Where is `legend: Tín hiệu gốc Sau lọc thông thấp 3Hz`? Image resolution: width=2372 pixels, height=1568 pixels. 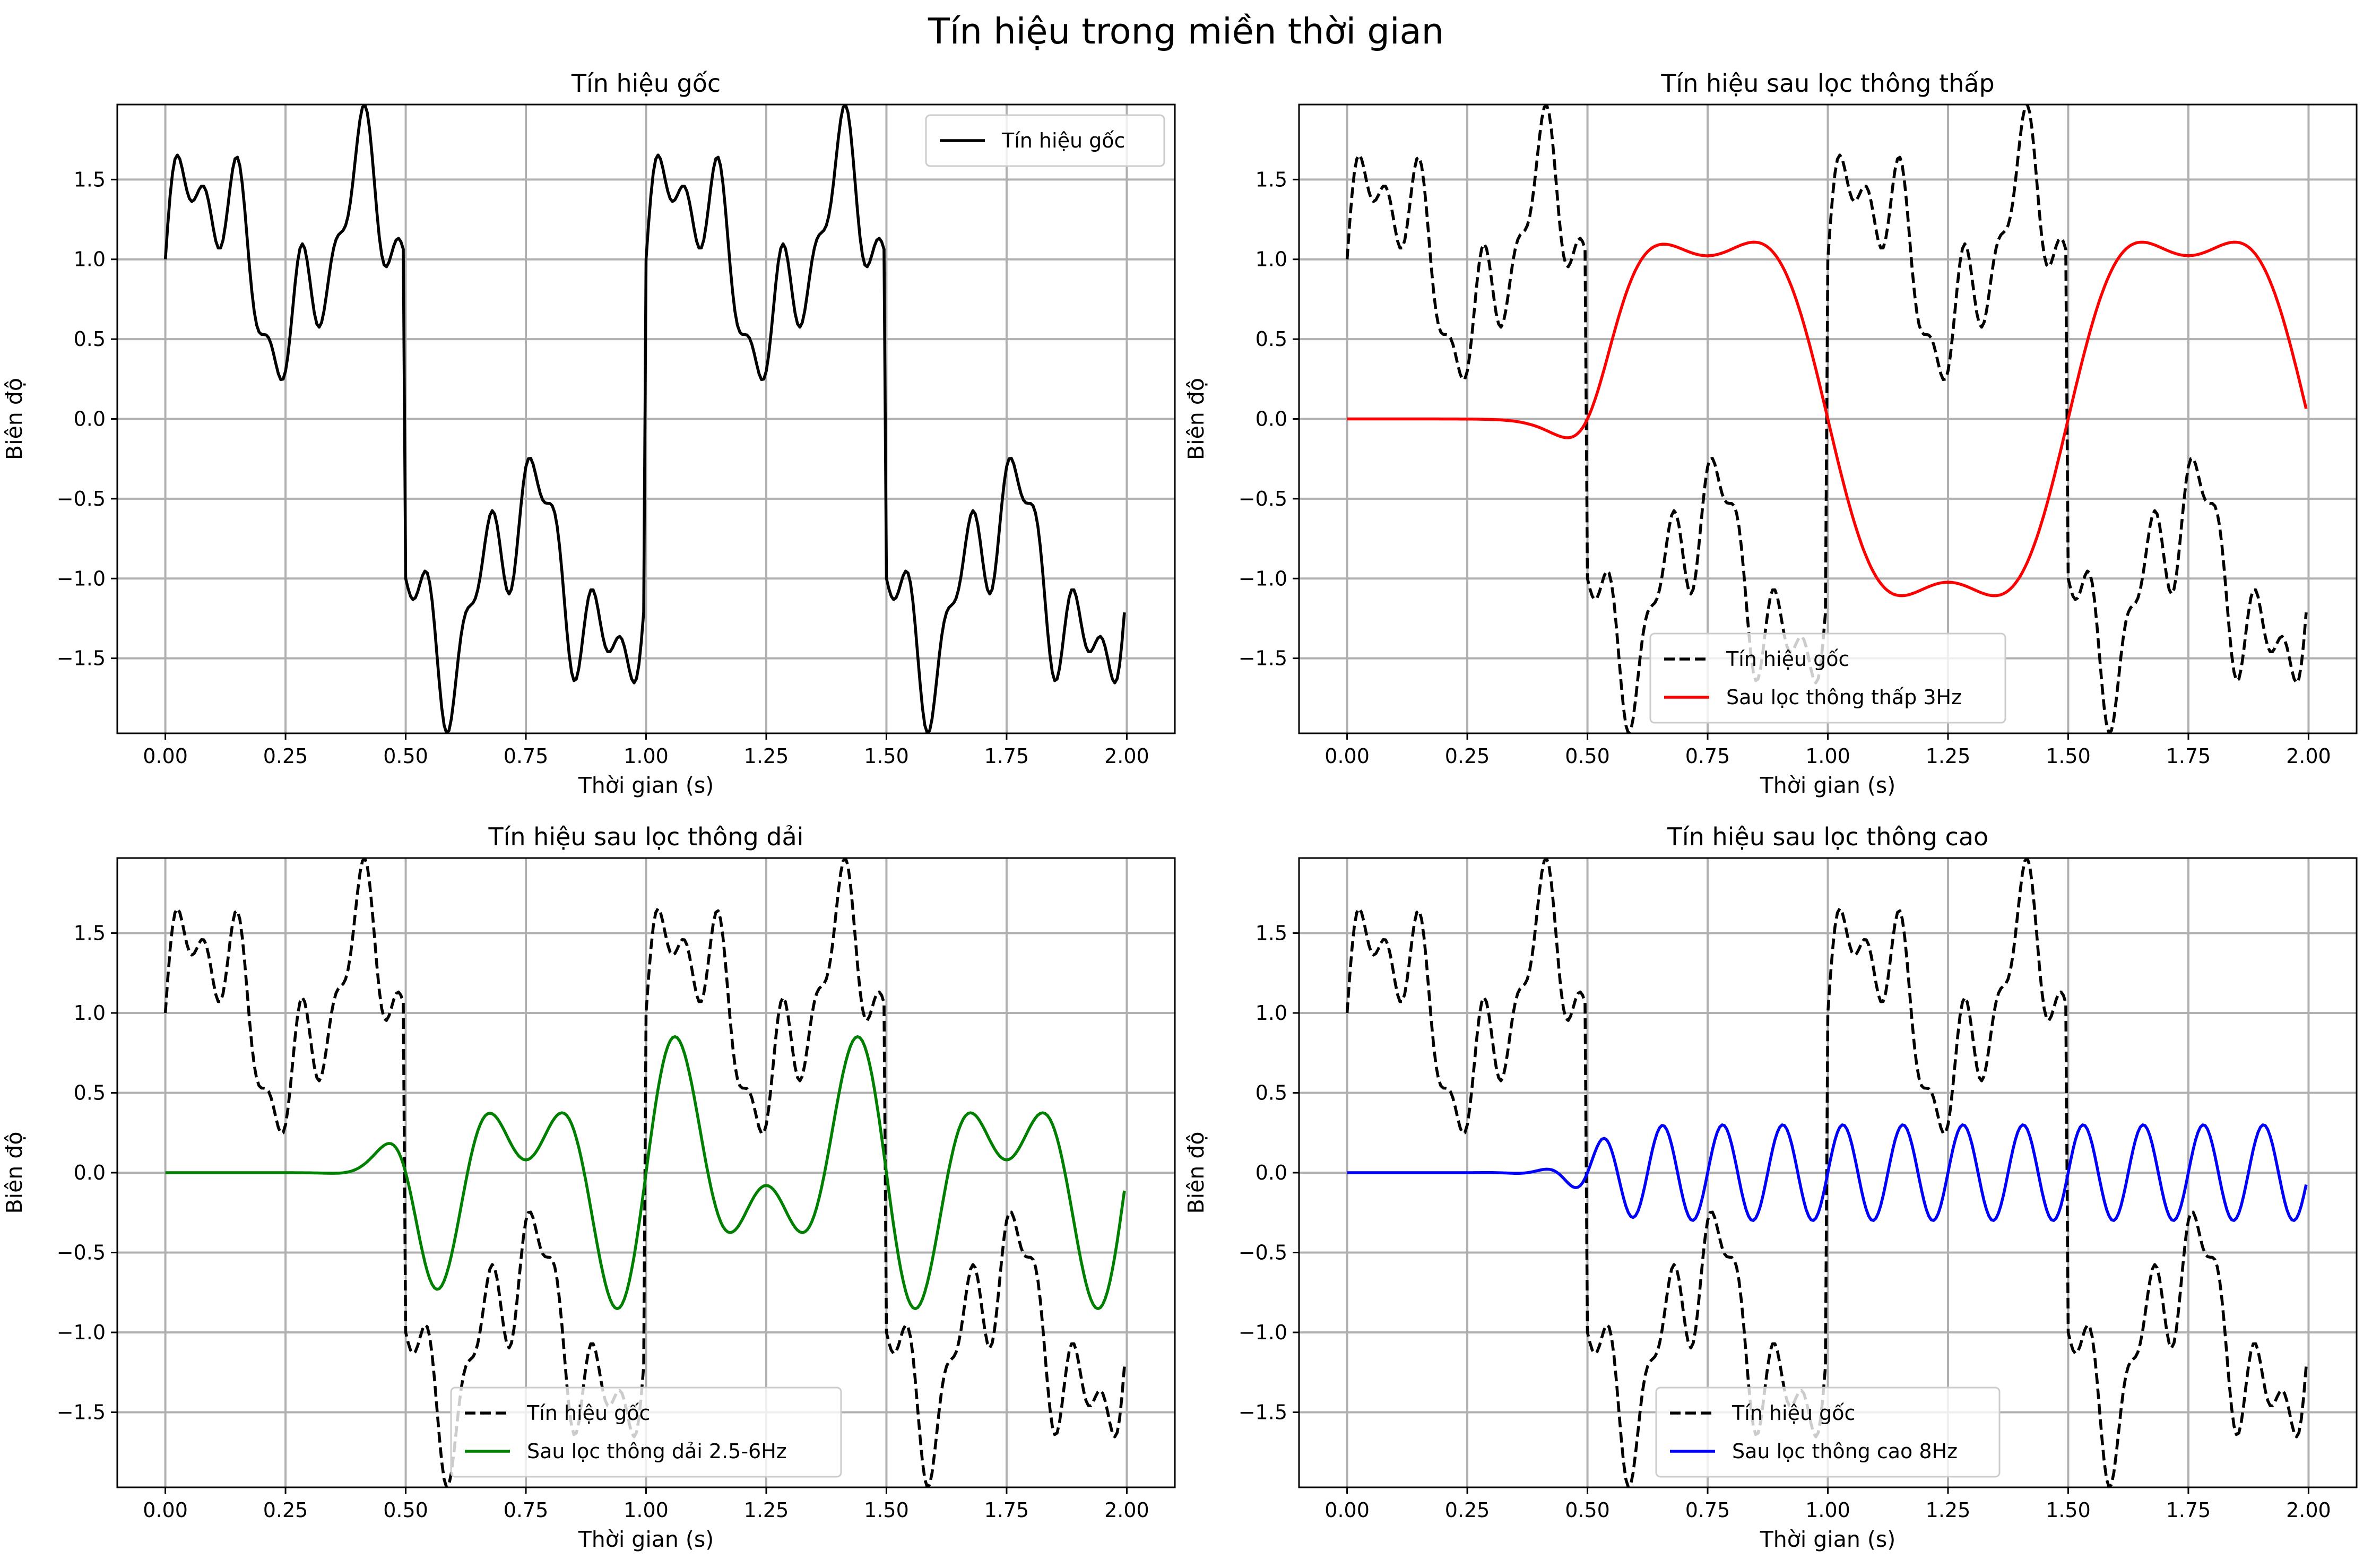 legend: Tín hiệu gốc Sau lọc thông thấp 3Hz is located at coordinates (1827, 678).